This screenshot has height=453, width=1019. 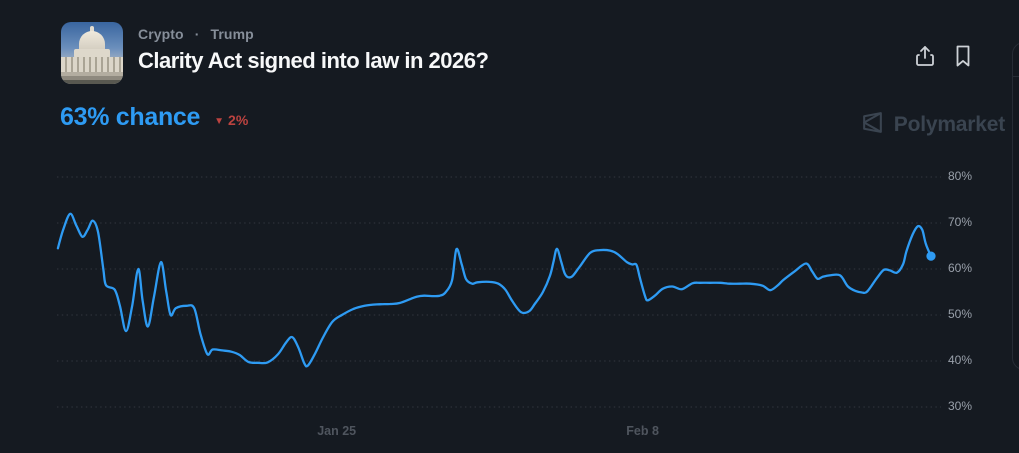 I want to click on polymarket-logo-icon, so click(x=872, y=125).